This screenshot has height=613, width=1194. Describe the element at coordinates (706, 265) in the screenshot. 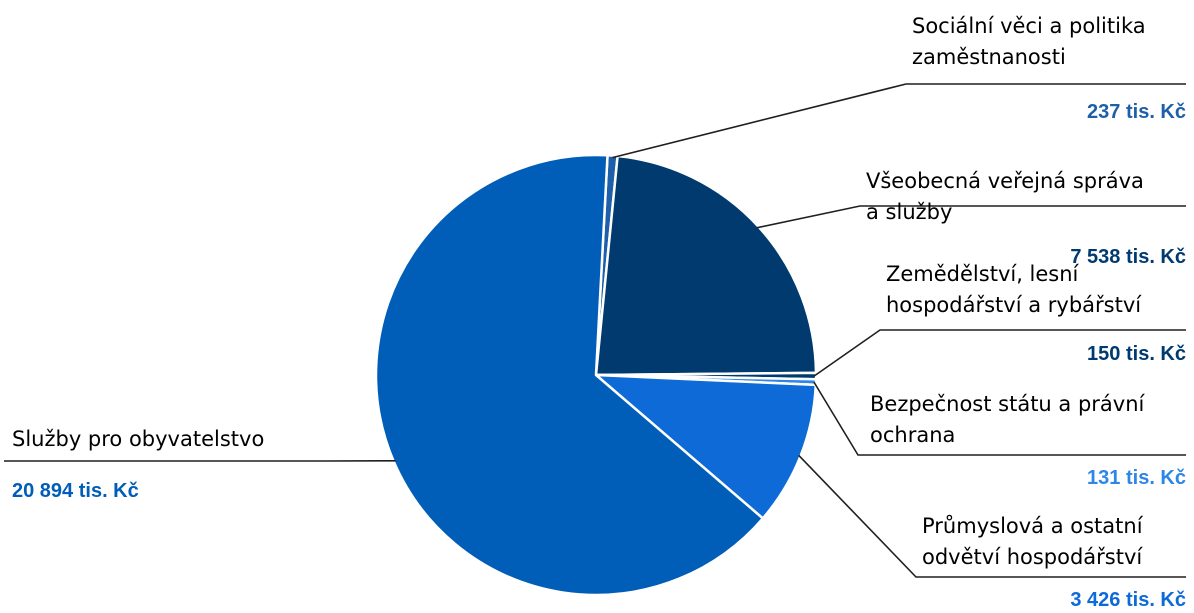

I see `pie-slice` at that location.